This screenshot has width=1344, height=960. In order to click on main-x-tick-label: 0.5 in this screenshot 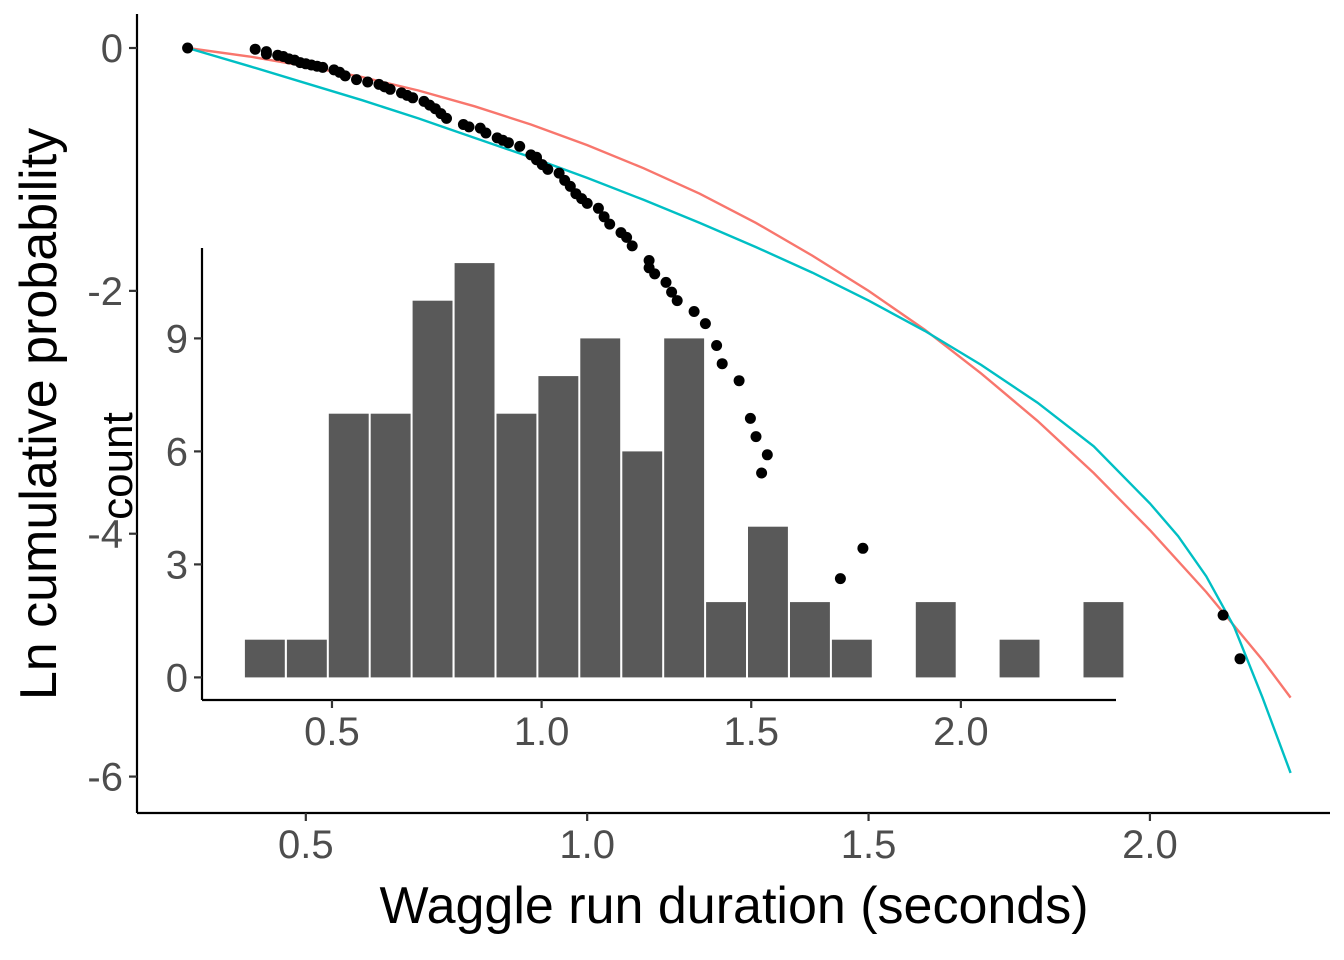, I will do `click(306, 845)`.